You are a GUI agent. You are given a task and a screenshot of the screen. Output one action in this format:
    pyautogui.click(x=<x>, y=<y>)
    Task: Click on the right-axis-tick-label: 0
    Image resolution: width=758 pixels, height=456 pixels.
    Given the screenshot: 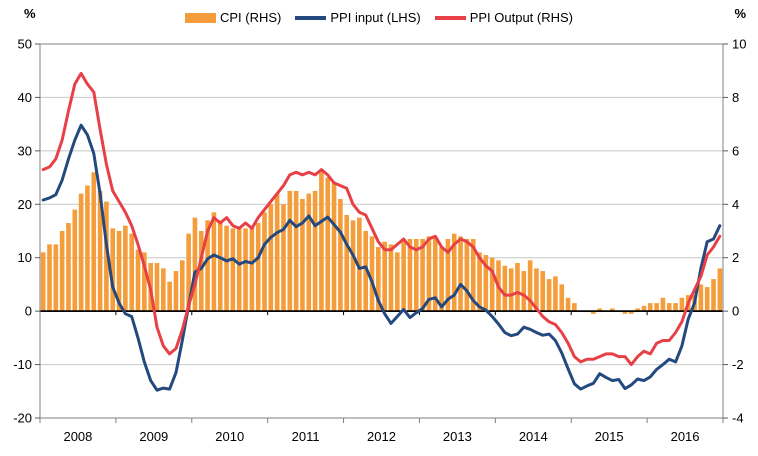 What is the action you would take?
    pyautogui.click(x=735, y=311)
    